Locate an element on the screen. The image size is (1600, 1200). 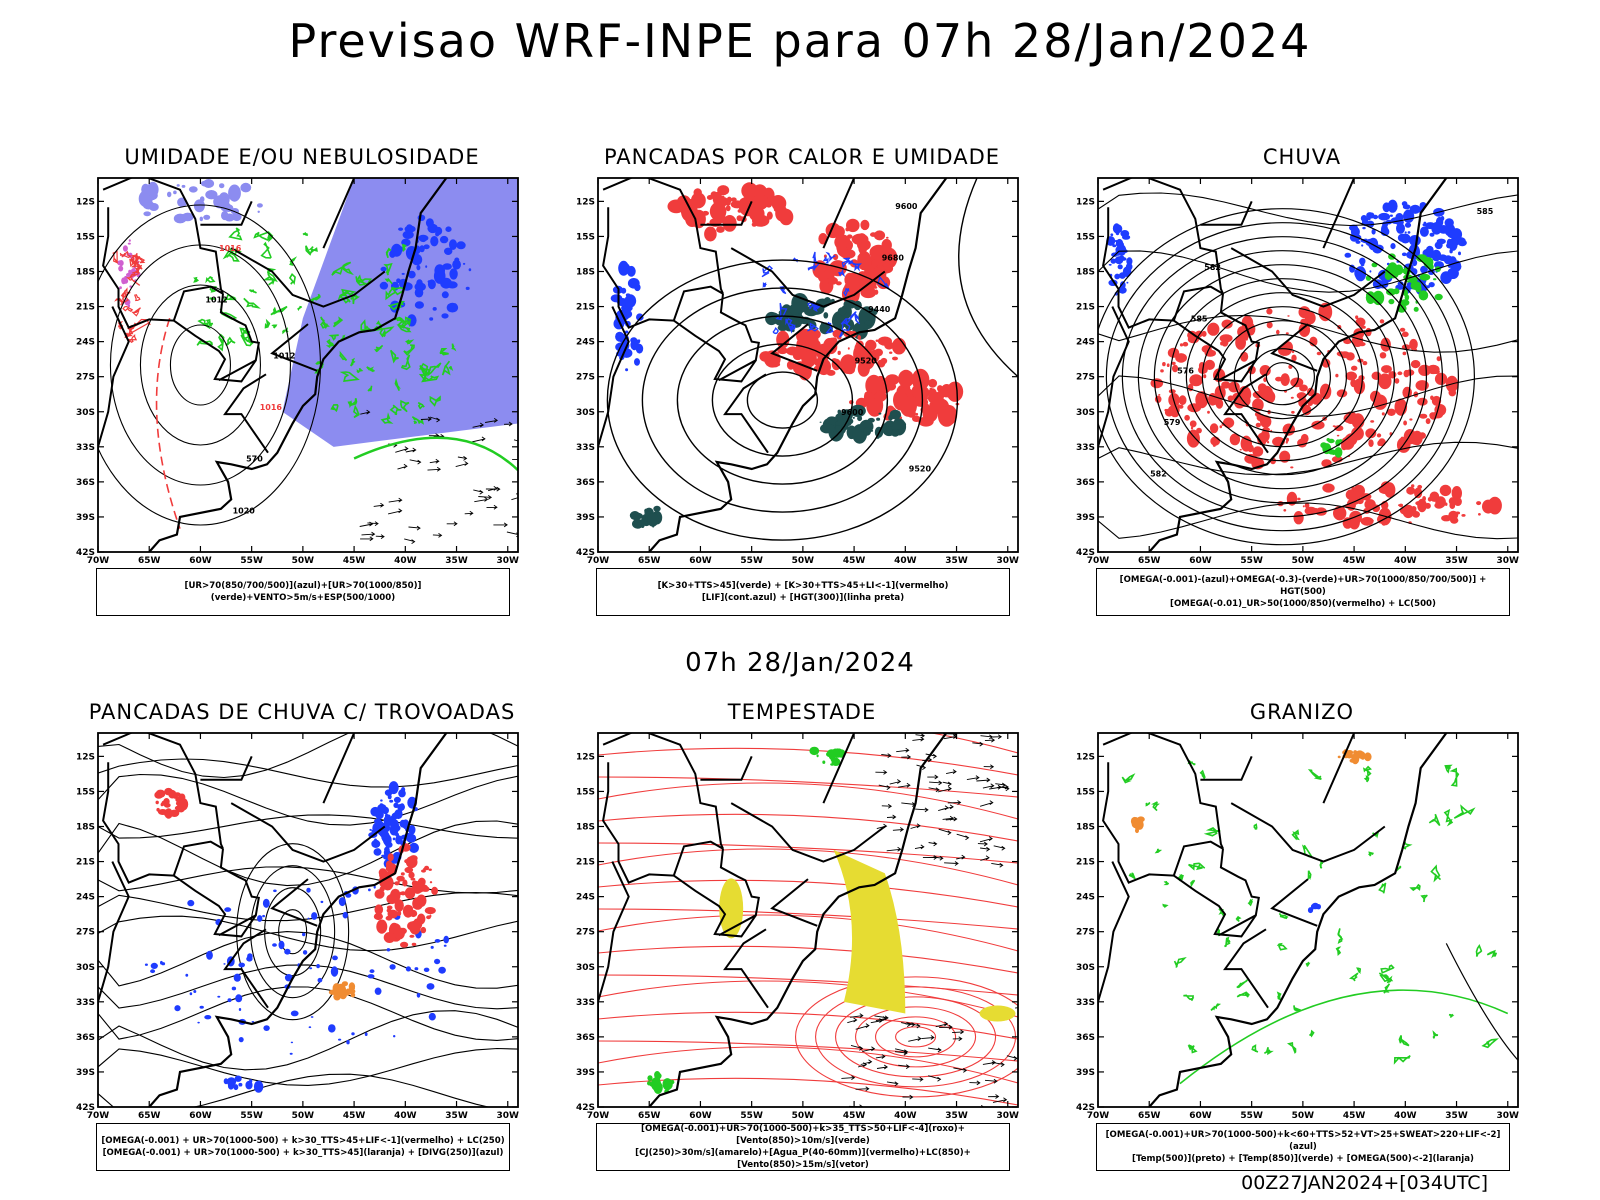
lon-tick-label: 50W is located at coordinates (1303, 1115).